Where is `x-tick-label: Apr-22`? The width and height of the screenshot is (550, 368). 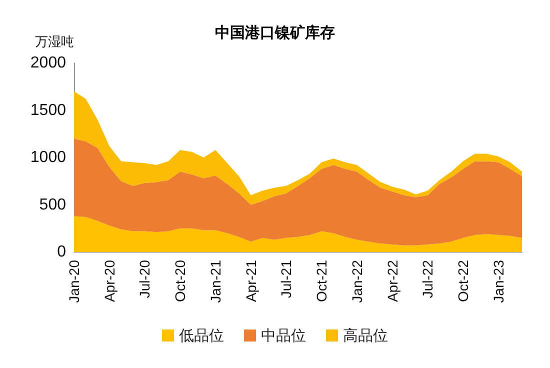 x-tick-label: Apr-22 is located at coordinates (392, 281).